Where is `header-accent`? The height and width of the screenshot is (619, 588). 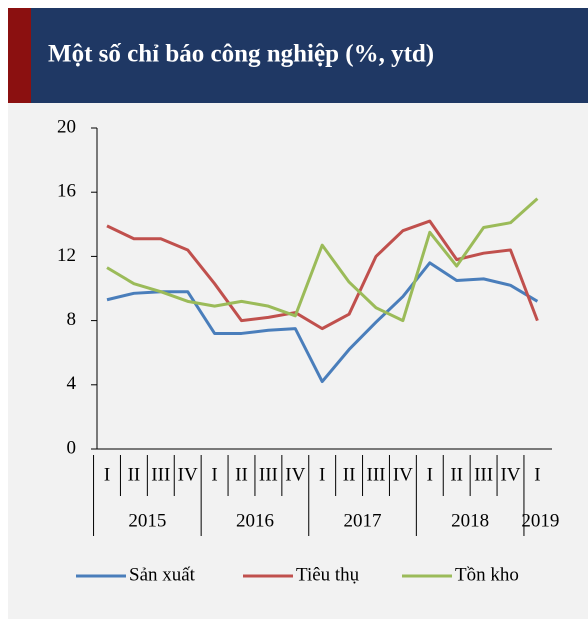 header-accent is located at coordinates (19, 55).